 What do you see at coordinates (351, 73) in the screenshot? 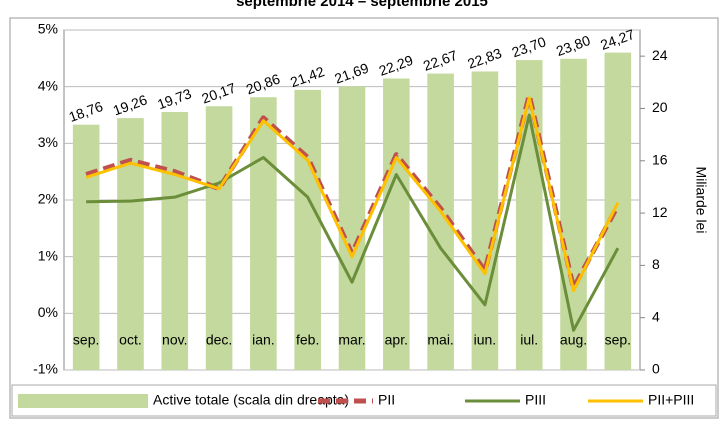
I see `data-label: 21,69` at bounding box center [351, 73].